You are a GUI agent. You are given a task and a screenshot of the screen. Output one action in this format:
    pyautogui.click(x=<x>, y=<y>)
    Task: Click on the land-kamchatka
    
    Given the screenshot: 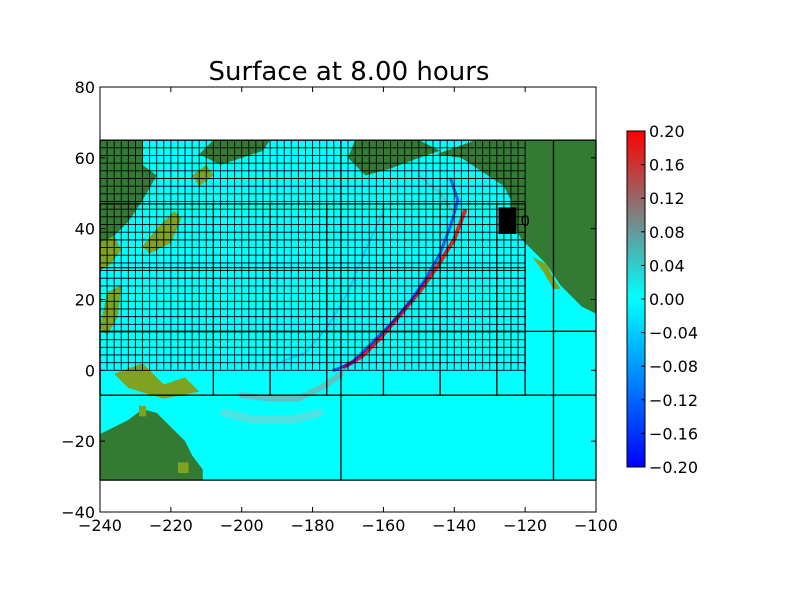 What is the action you would take?
    pyautogui.click(x=203, y=175)
    